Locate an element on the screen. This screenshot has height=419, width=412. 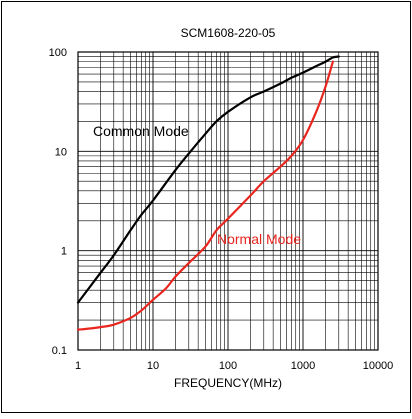
y-tick-label: 10 is located at coordinates (61, 152).